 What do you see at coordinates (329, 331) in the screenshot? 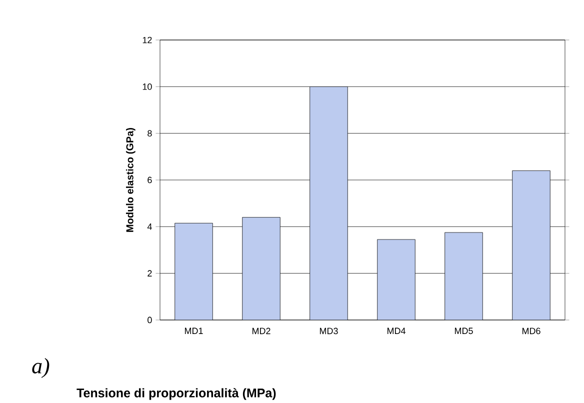
I see `x-tick-label: MD3` at bounding box center [329, 331].